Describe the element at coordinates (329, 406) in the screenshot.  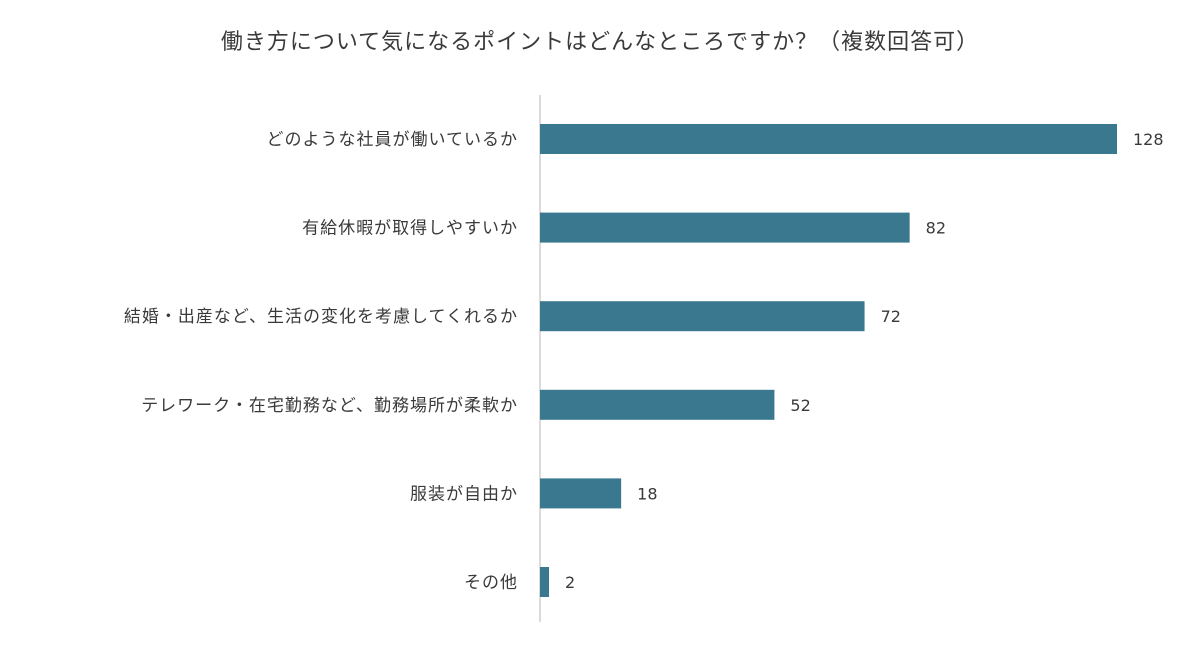
I see `category-label: テレワーク・在宅勤務など、勤務場所が柔軟か` at that location.